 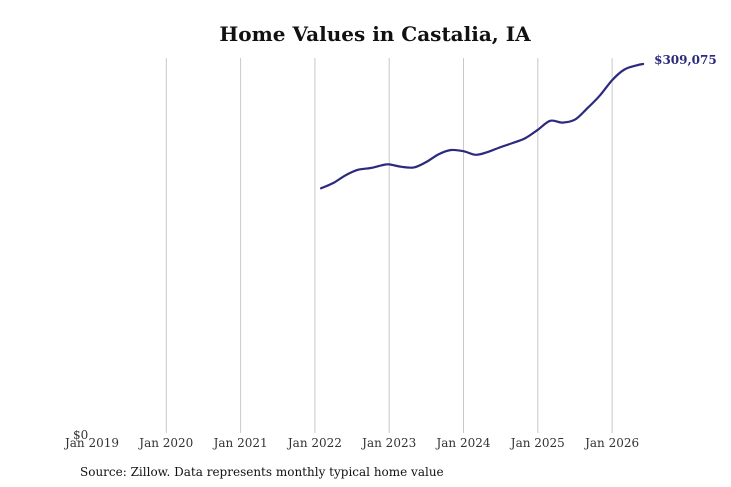 I want to click on end-value-label: $309,075, so click(x=685, y=60).